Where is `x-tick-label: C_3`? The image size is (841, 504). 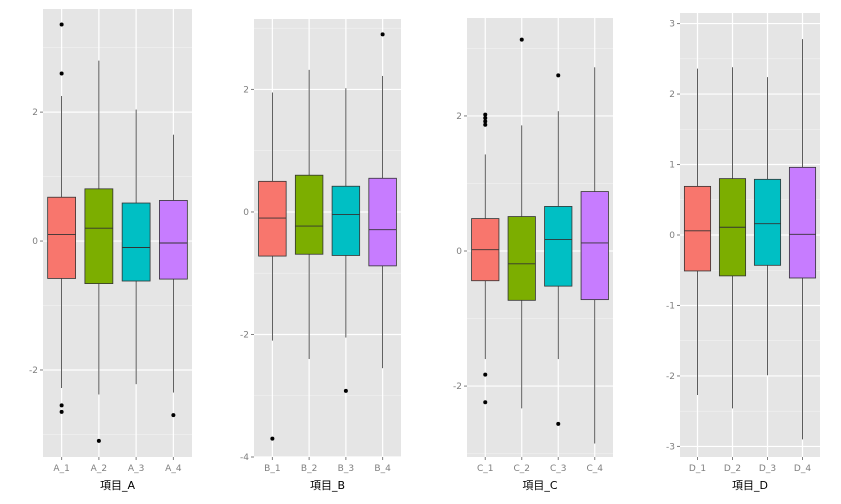
x-tick-label: C_3 is located at coordinates (558, 469).